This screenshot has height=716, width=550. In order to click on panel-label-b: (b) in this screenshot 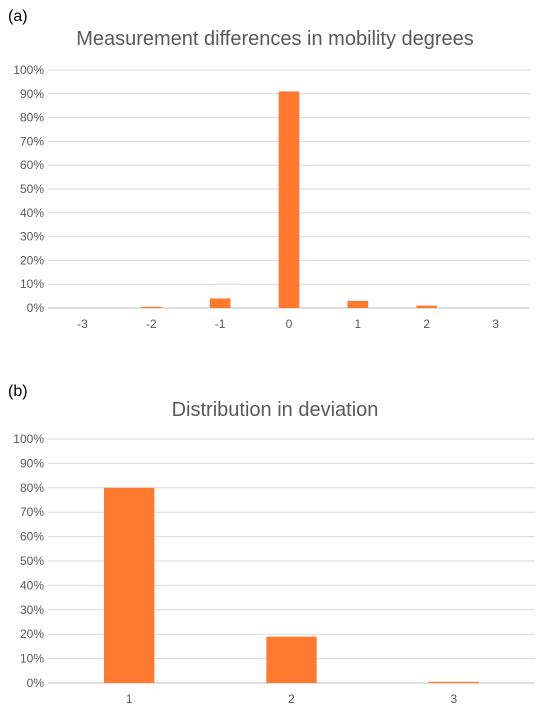, I will do `click(18, 391)`.